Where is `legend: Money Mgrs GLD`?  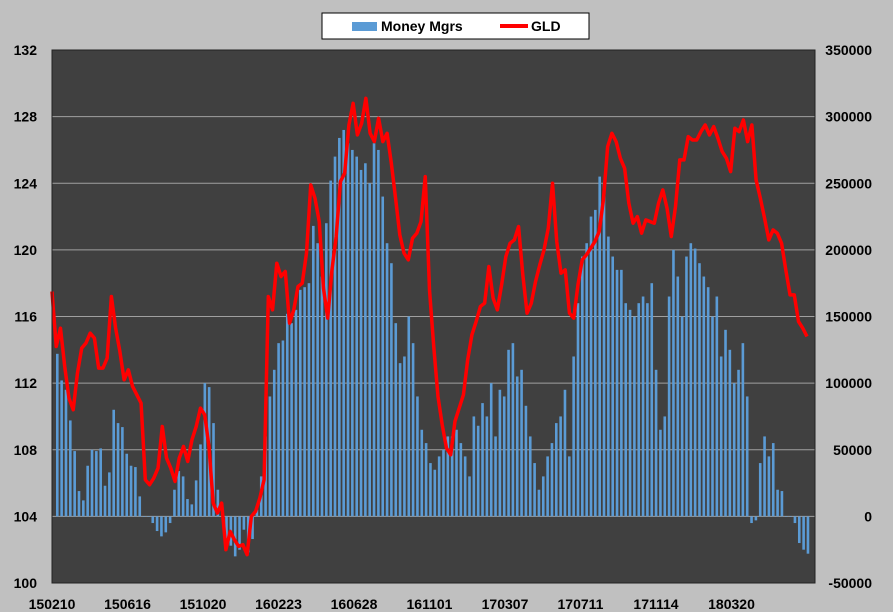 legend: Money Mgrs GLD is located at coordinates (455, 26).